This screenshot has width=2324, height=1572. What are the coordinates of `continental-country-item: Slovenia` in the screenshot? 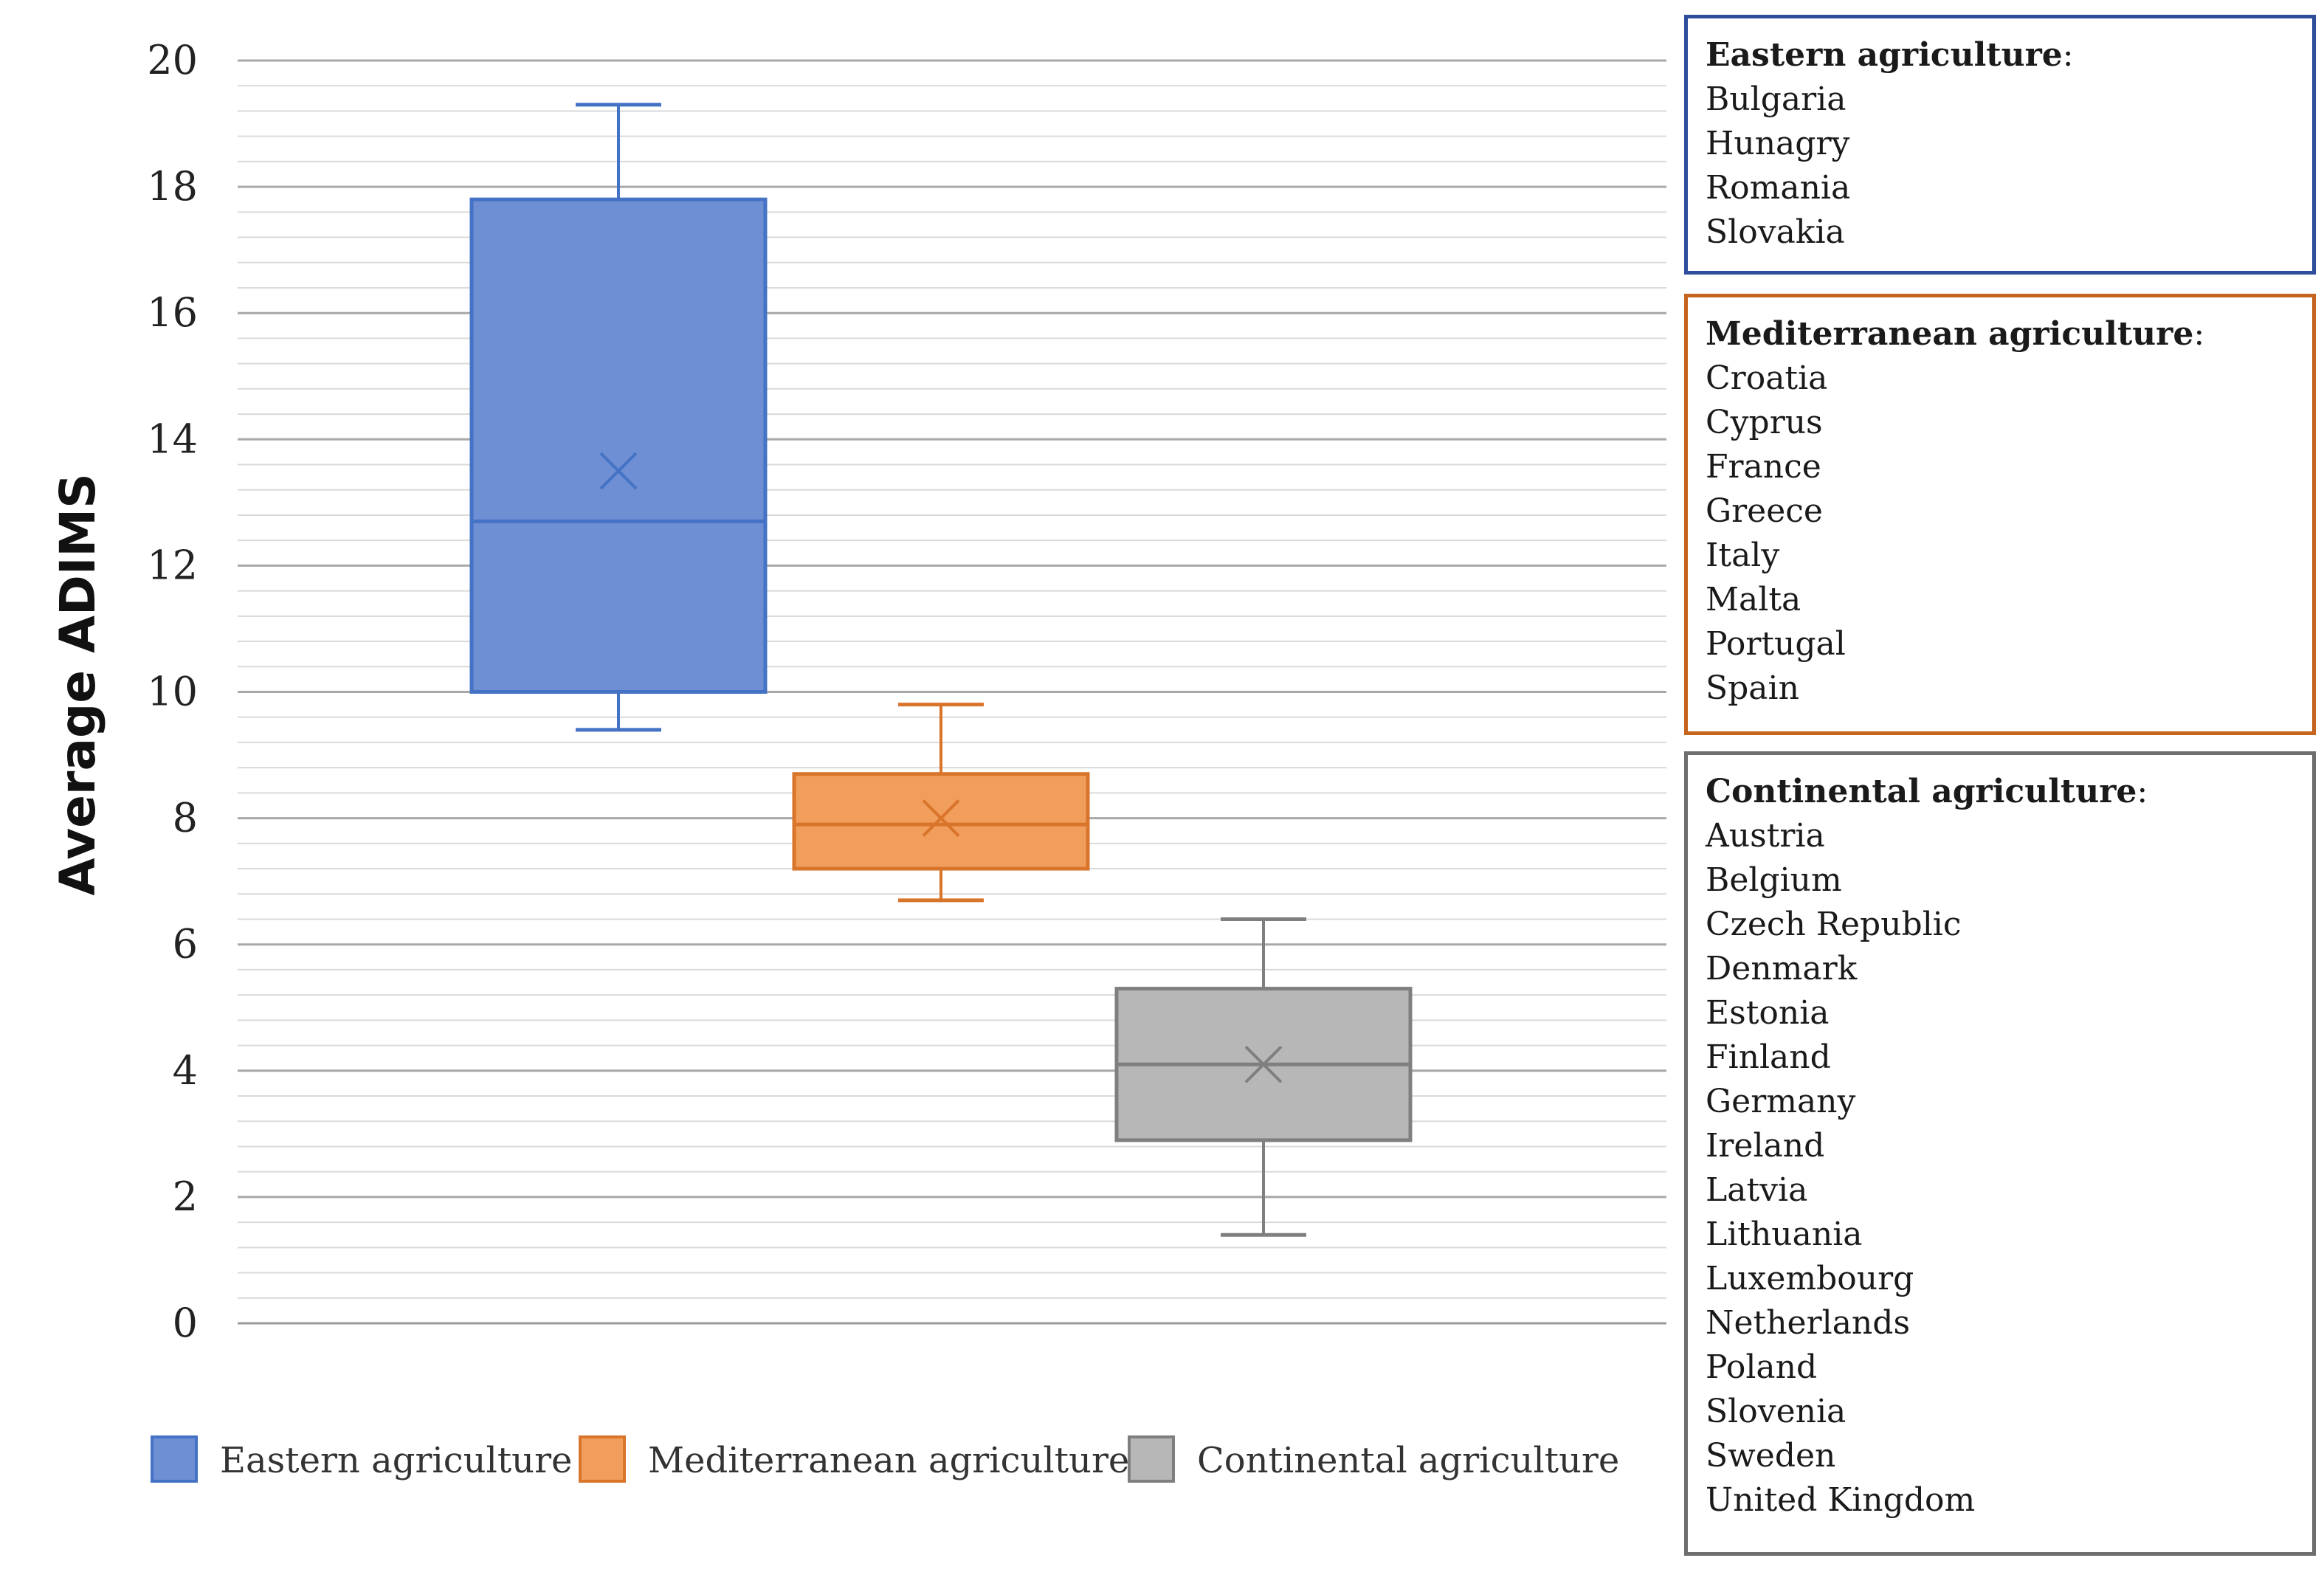 It's located at (1776, 1411).